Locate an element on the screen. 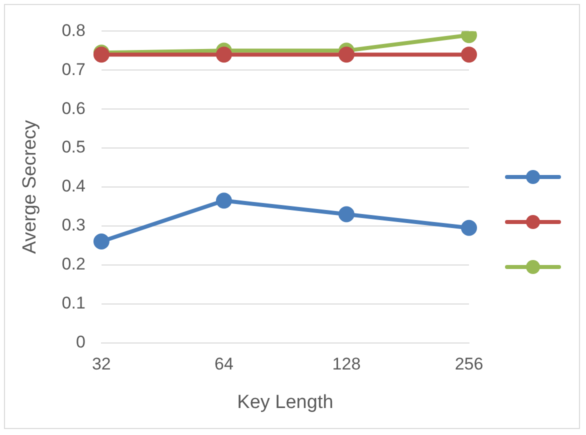 The image size is (586, 435). y-tick-label: 0.4 is located at coordinates (74, 186).